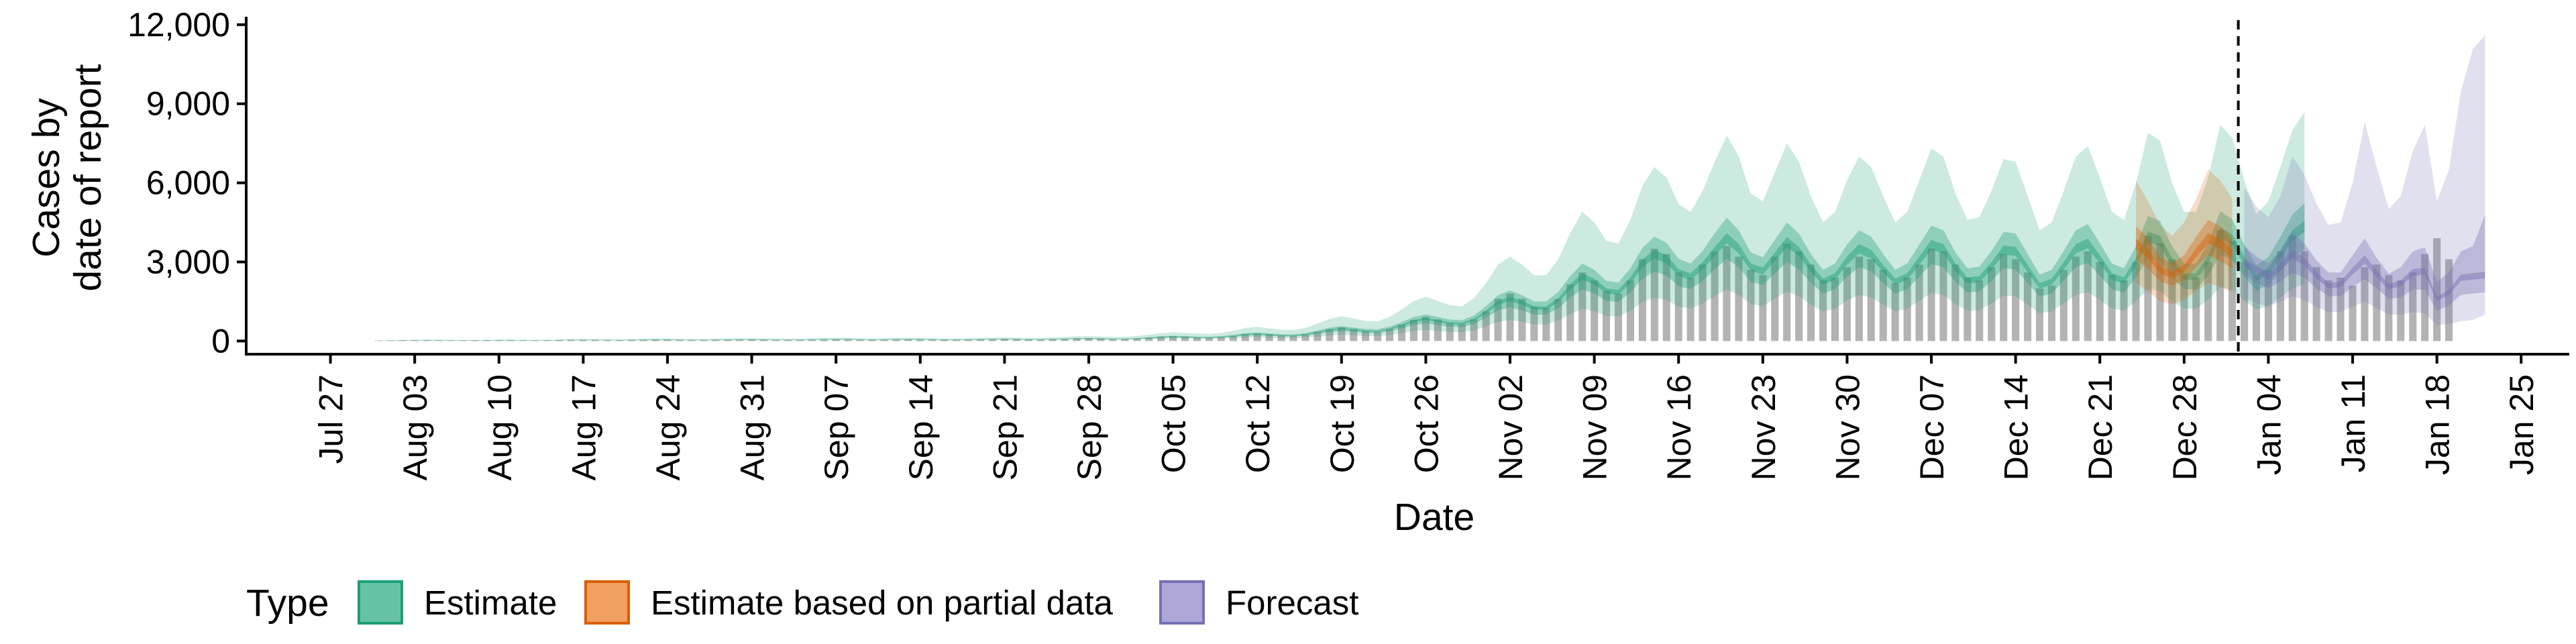 This screenshot has width=2576, height=644. What do you see at coordinates (2185, 427) in the screenshot?
I see `x-tick-label: Dec 28` at bounding box center [2185, 427].